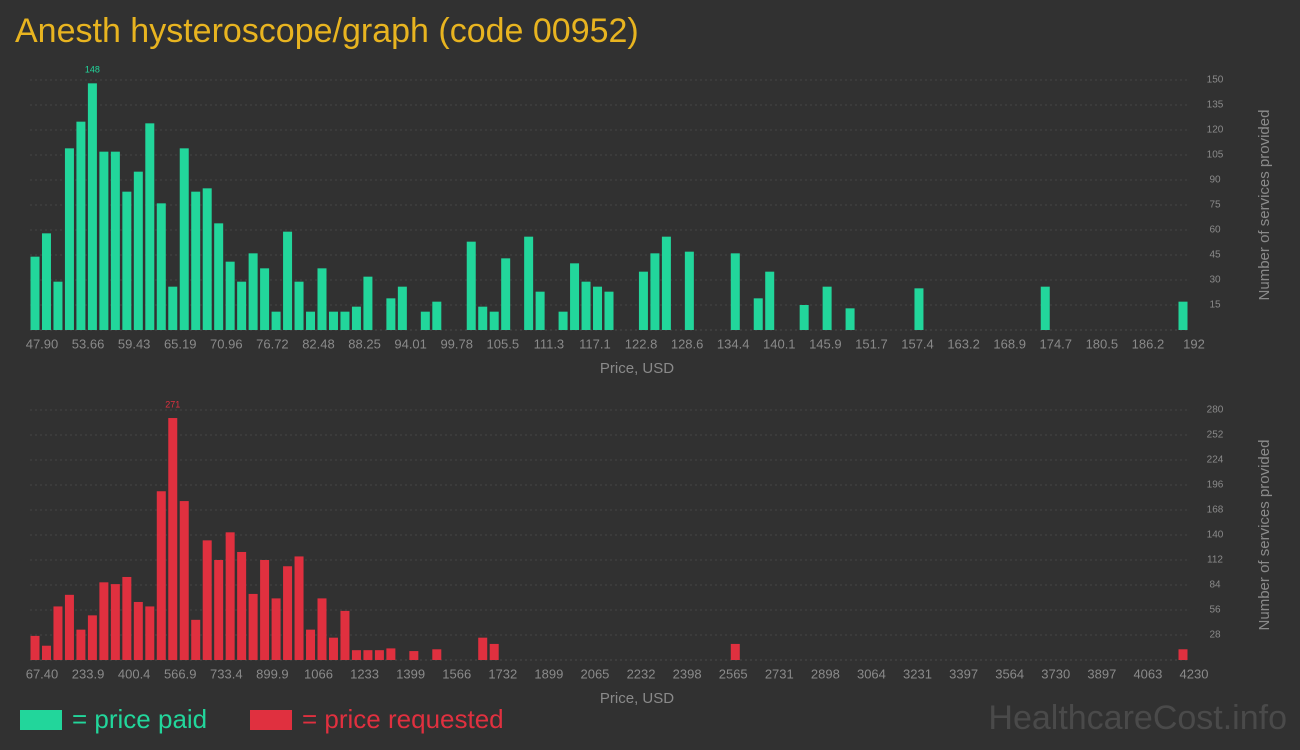 The image size is (1300, 750). I want to click on x-tick-label: 157.4, so click(917, 343).